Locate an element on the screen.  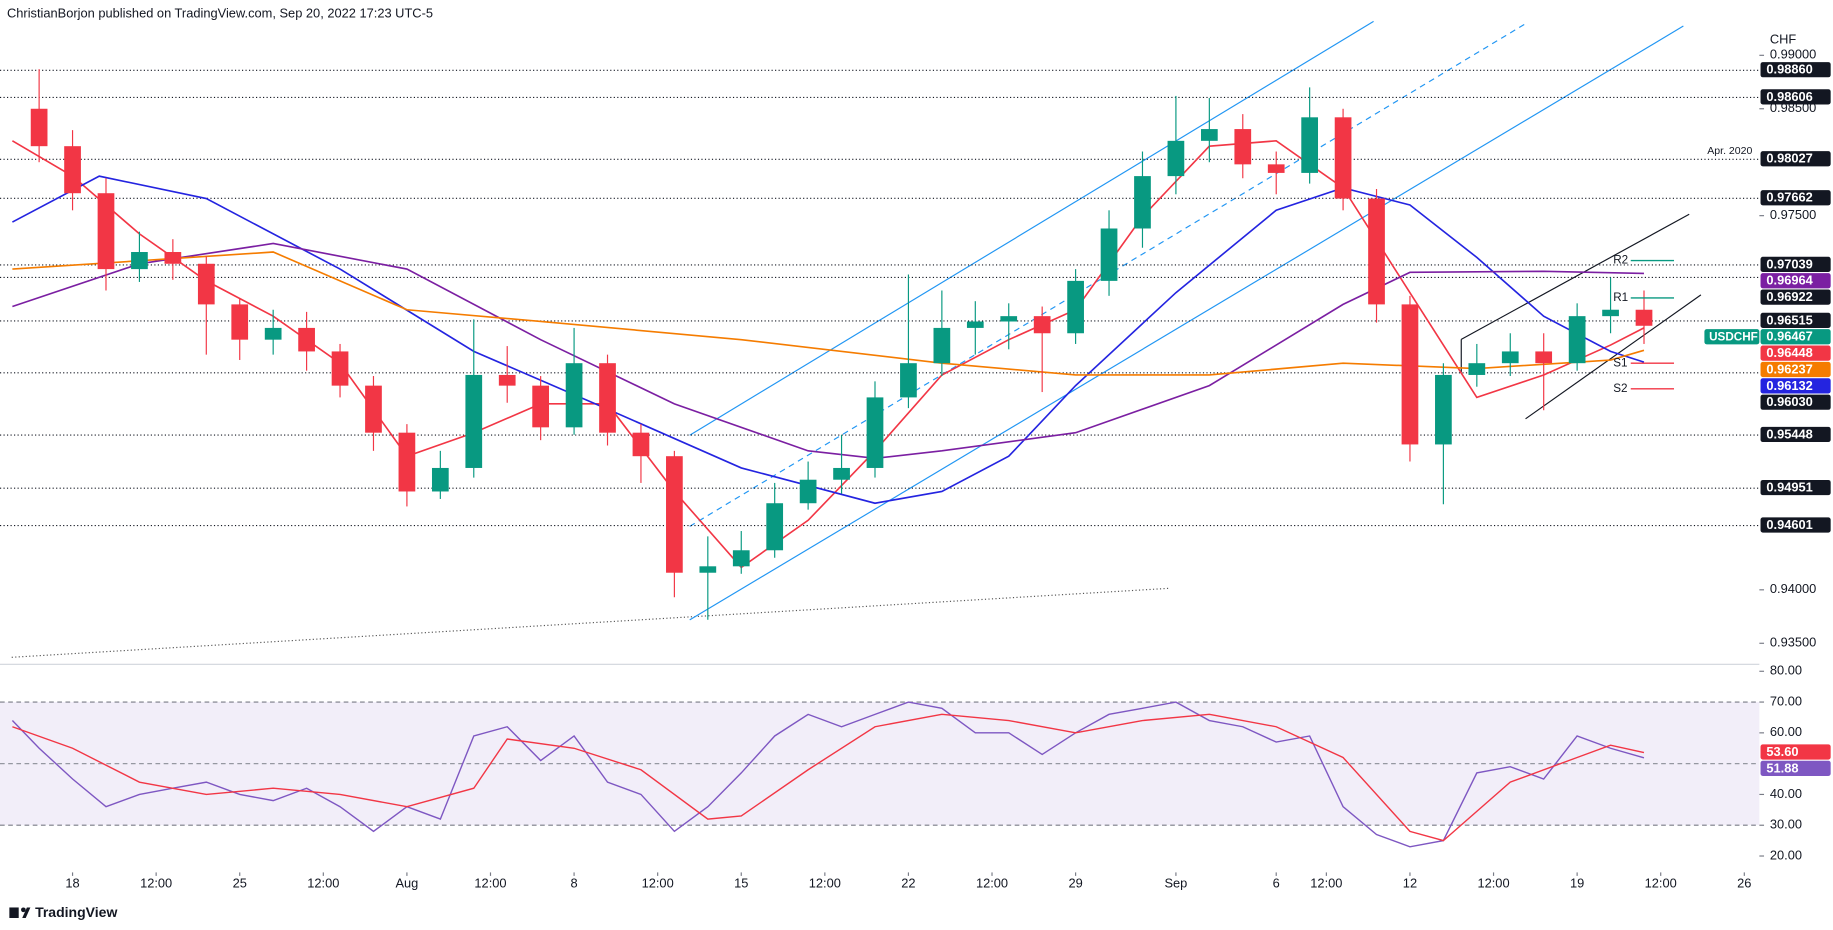
pivot-label: R1 is located at coordinates (1620, 297).